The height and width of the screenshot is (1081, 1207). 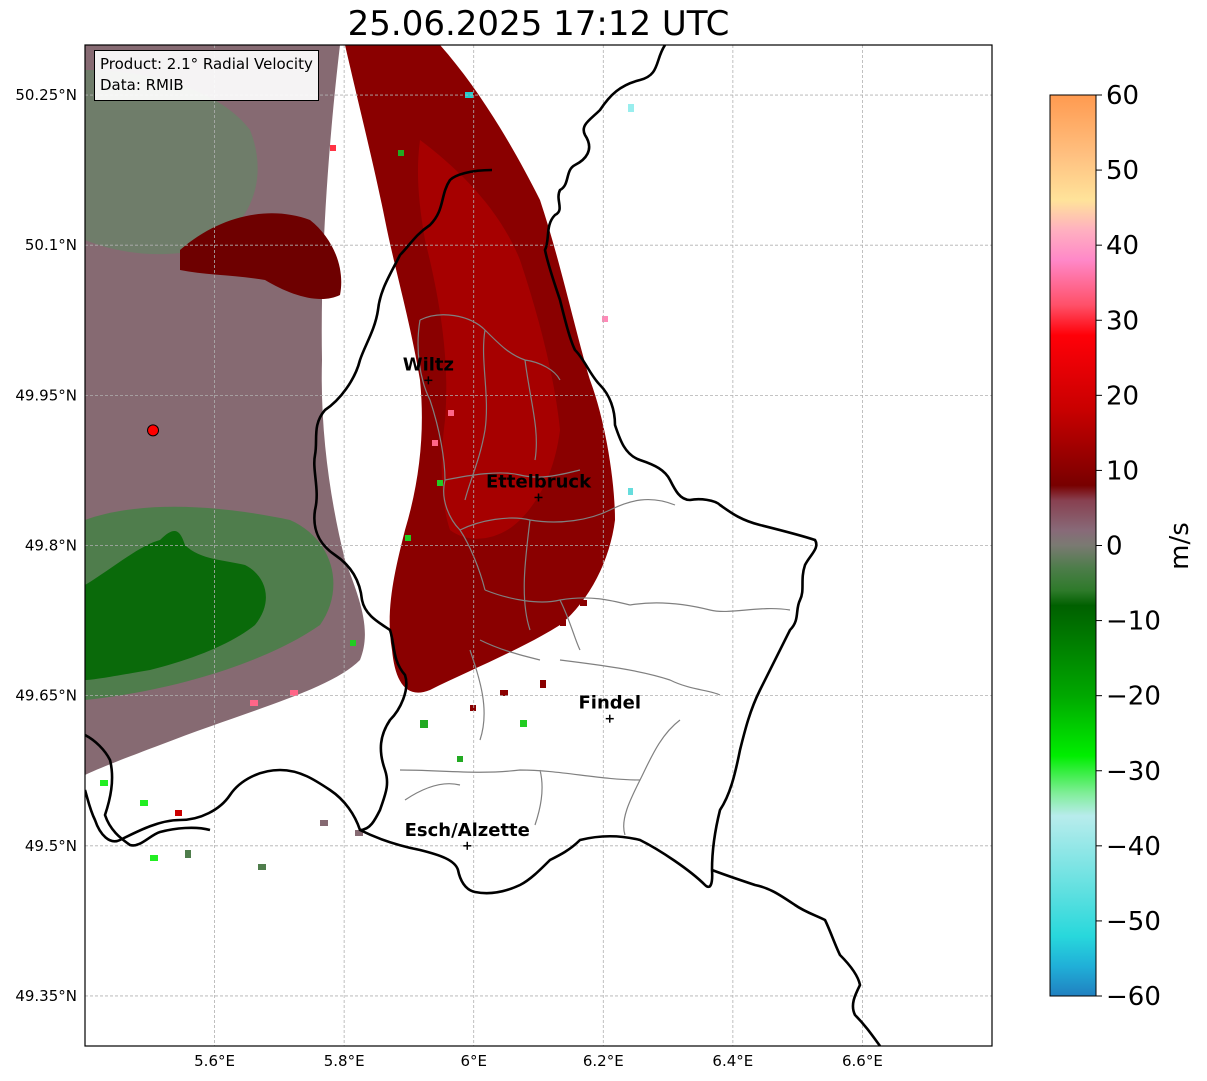 What do you see at coordinates (46, 95) in the screenshot?
I see `lat-tick-label: 50.25°N` at bounding box center [46, 95].